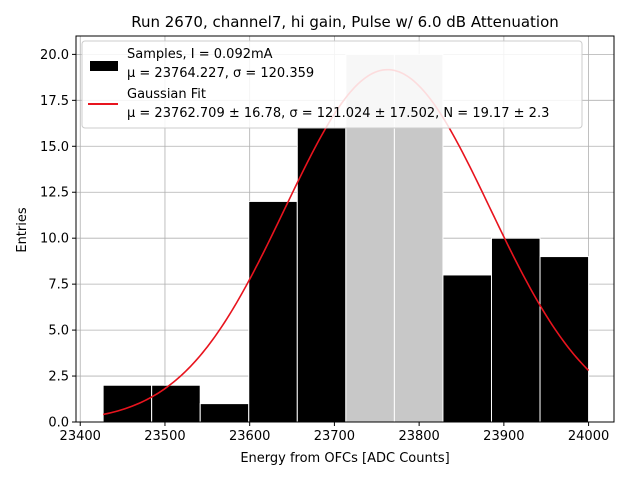 This screenshot has width=640, height=480. I want to click on legend-label-samples: Samples, I = 0.092mA, so click(200, 54).